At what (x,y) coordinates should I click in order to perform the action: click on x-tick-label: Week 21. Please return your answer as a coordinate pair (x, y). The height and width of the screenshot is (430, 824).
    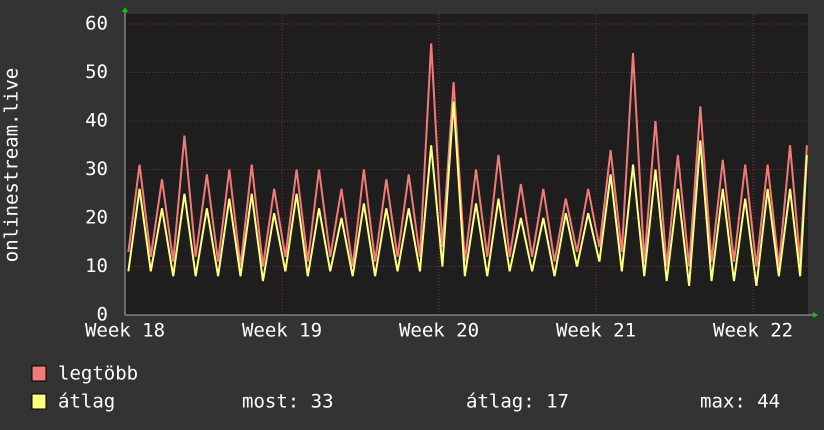
    Looking at the image, I should click on (596, 331).